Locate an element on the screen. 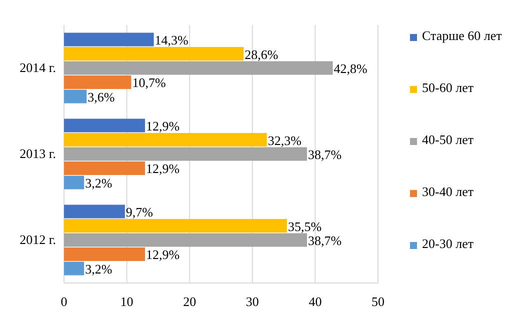  legend-label: 30-40 лет is located at coordinates (448, 191).